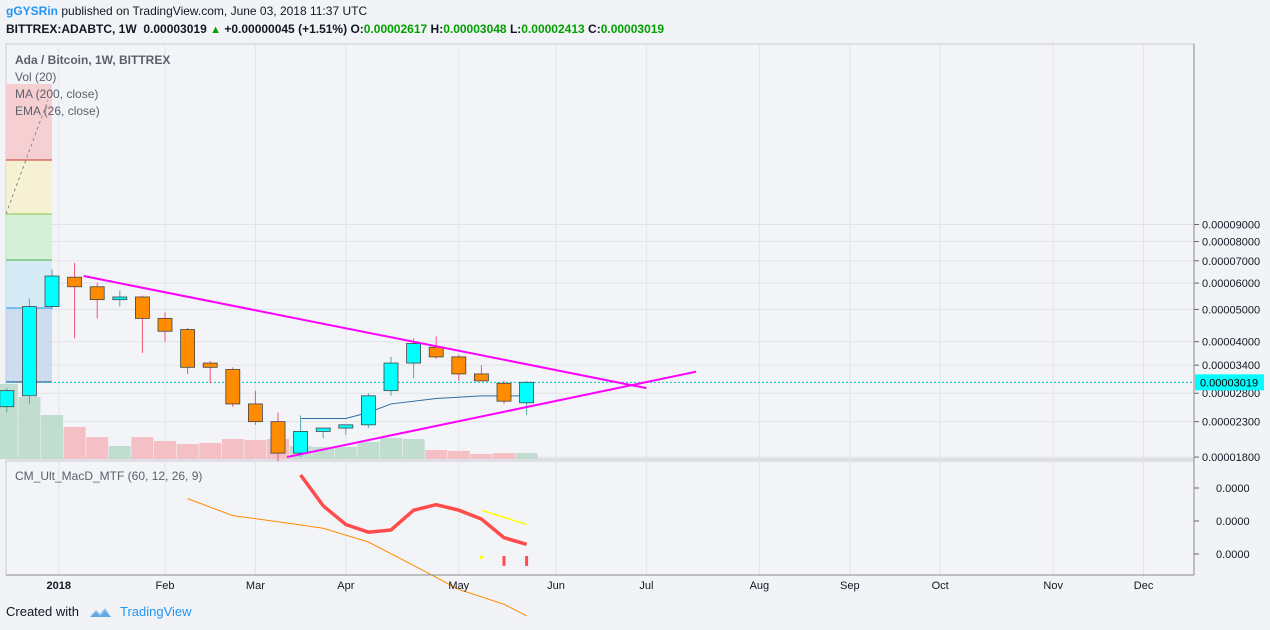 The width and height of the screenshot is (1270, 630). I want to click on up-arrow-icon: ▲, so click(215, 30).